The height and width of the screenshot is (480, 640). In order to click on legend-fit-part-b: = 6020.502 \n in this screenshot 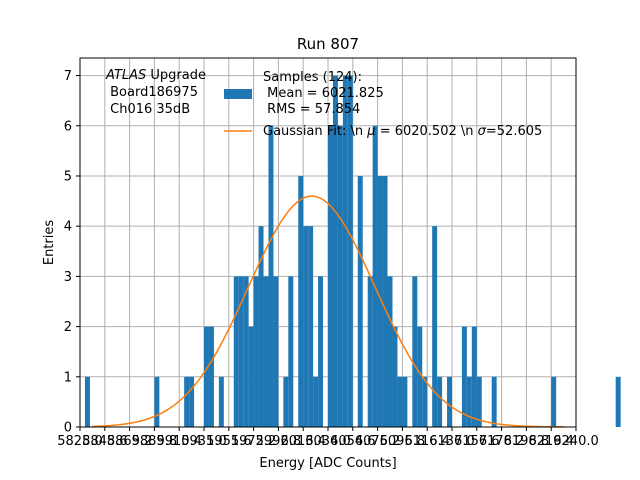, I will do `click(427, 131)`.